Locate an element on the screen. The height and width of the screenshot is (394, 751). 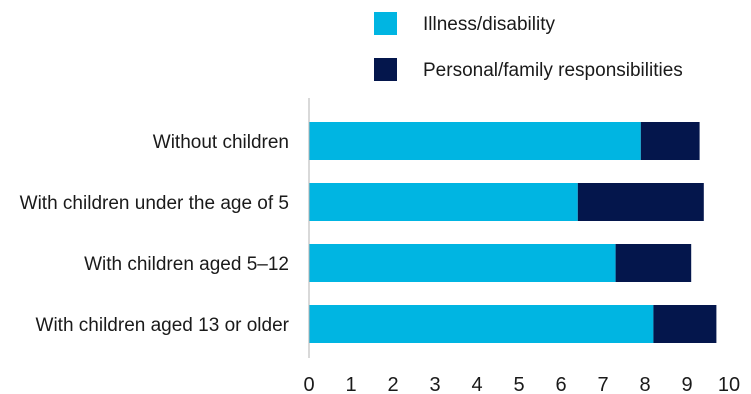
x-tick-label-8: 8 is located at coordinates (644, 384).